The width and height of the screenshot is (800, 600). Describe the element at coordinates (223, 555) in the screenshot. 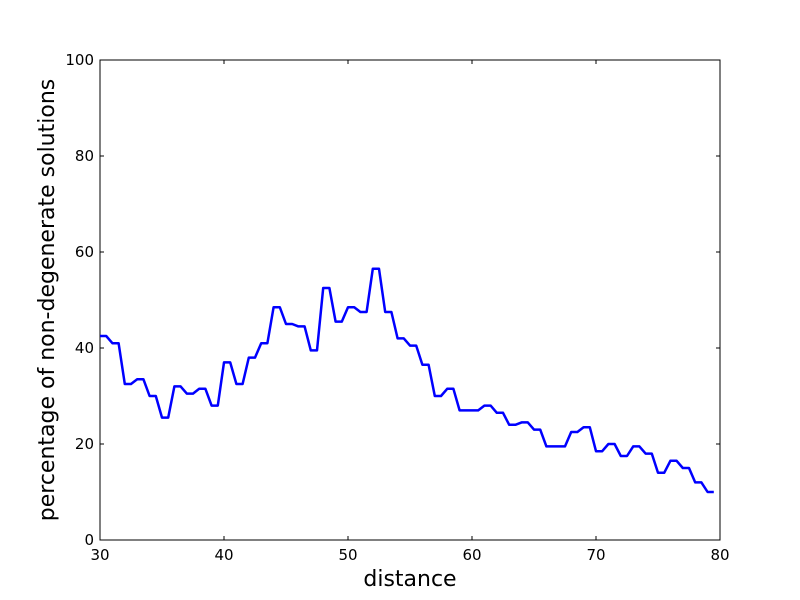

I see `x-tick-label: 40` at that location.